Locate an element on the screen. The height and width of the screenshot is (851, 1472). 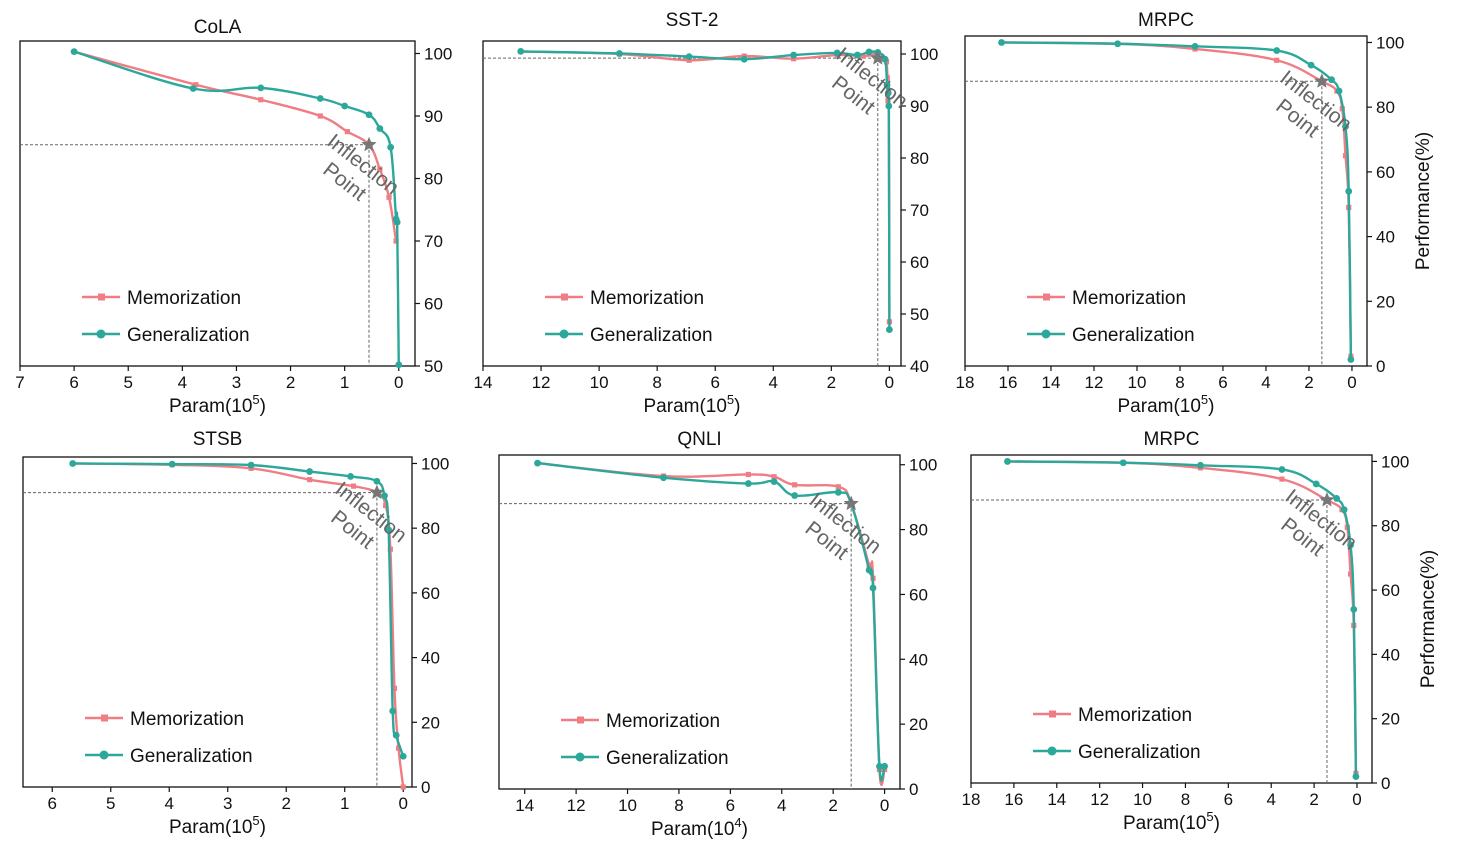
chart-title: MRPC is located at coordinates (1172, 439).